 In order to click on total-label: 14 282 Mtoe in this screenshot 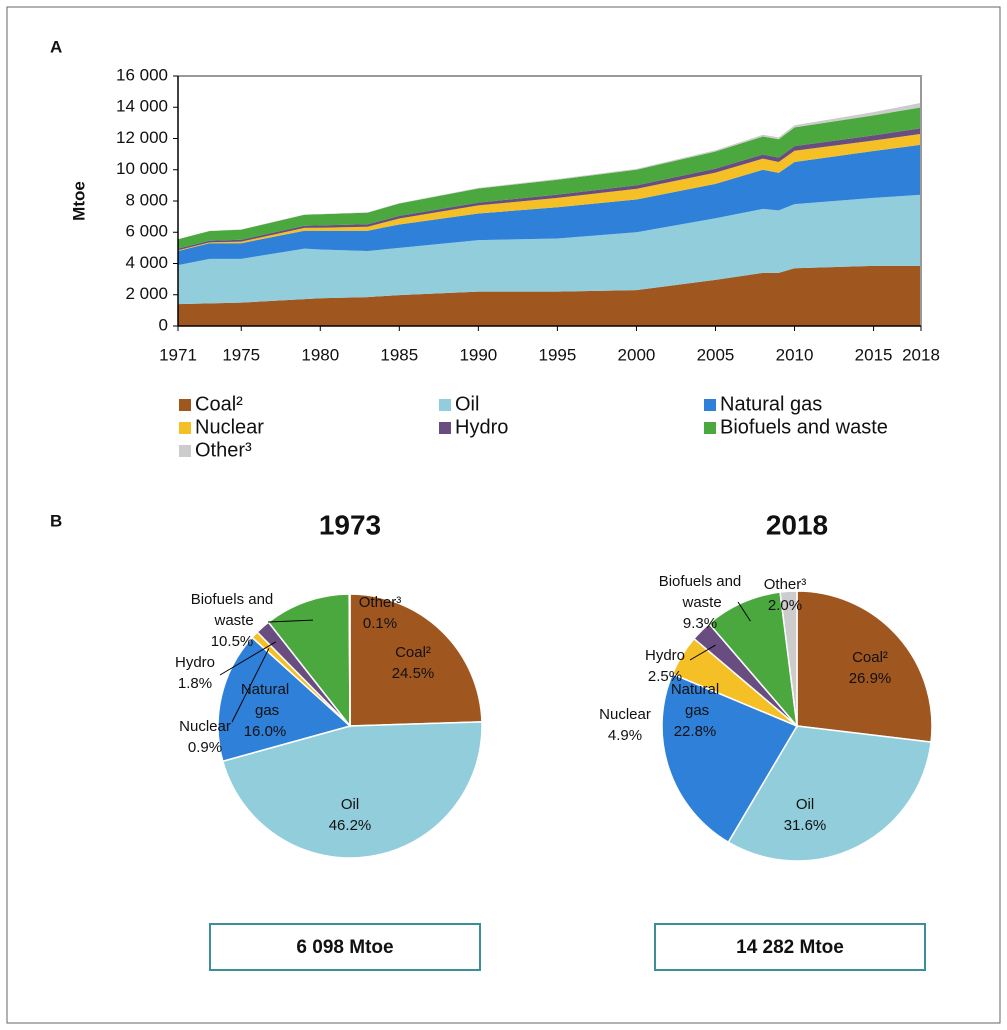, I will do `click(790, 947)`.